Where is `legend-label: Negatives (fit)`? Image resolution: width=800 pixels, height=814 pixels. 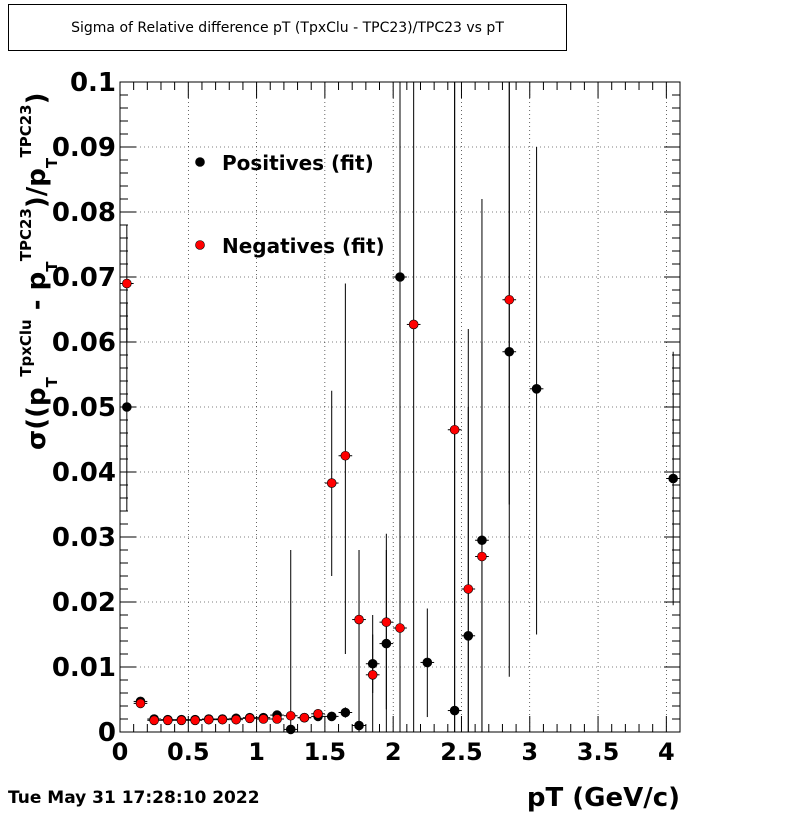
legend-label: Negatives (fit) is located at coordinates (303, 246).